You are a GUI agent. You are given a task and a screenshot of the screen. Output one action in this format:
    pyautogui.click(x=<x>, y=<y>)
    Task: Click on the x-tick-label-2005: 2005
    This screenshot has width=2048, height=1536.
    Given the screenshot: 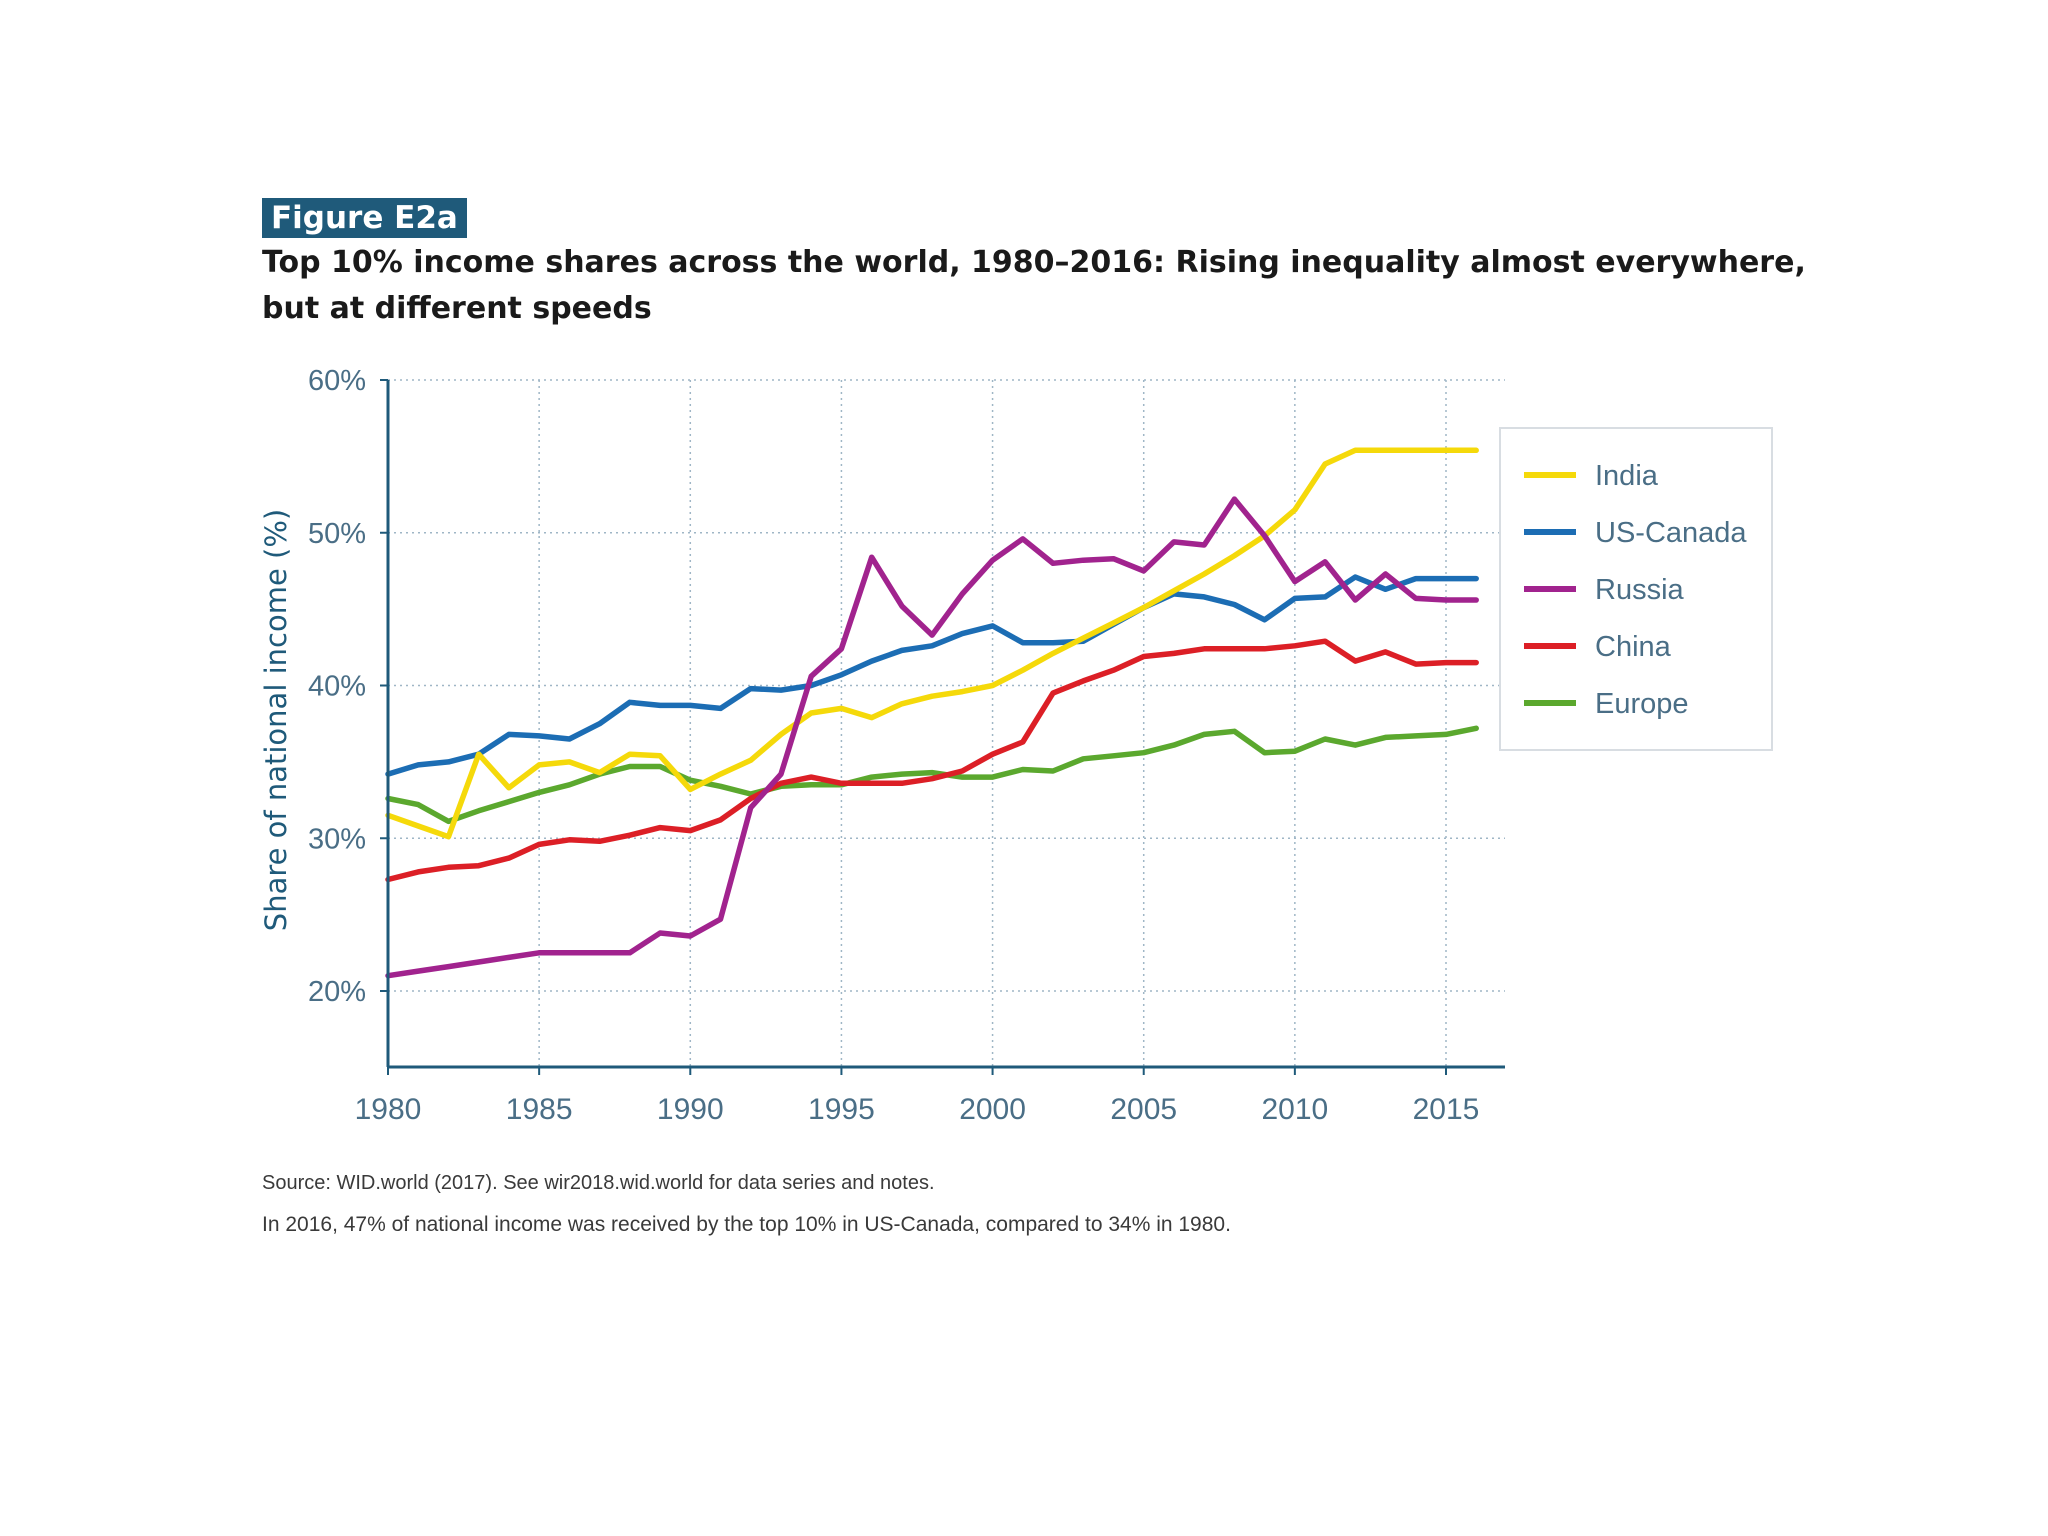 What is the action you would take?
    pyautogui.click(x=1143, y=1109)
    